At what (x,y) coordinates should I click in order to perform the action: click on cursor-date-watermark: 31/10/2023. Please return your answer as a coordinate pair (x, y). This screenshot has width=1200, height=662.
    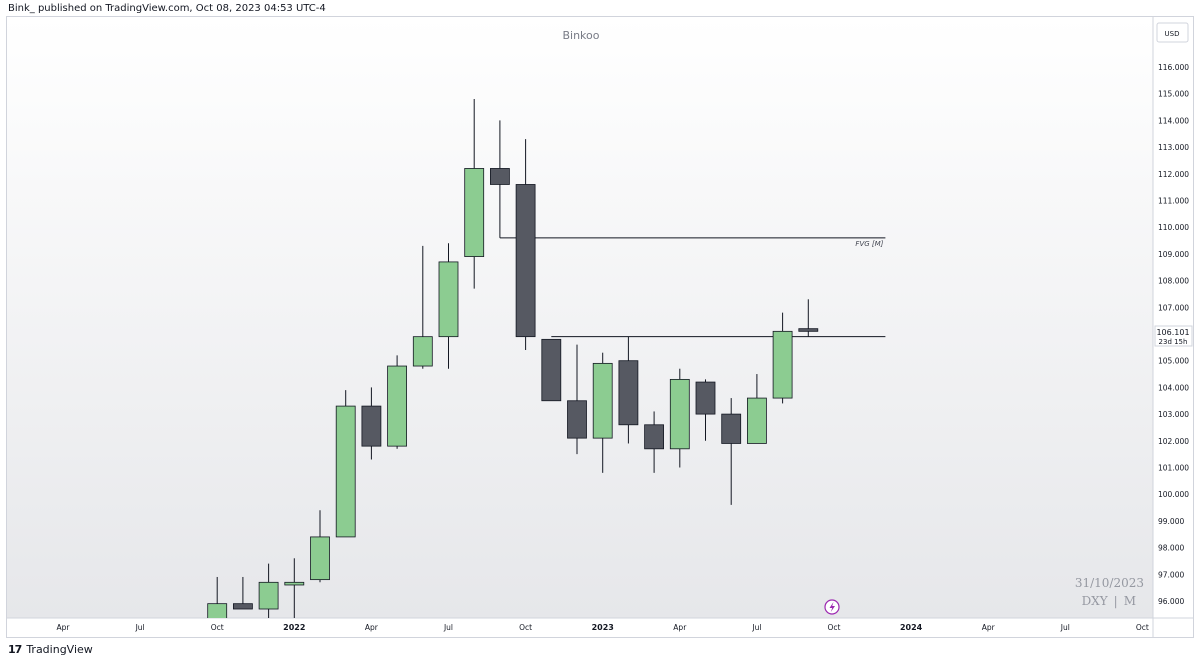
    Looking at the image, I should click on (1109, 583).